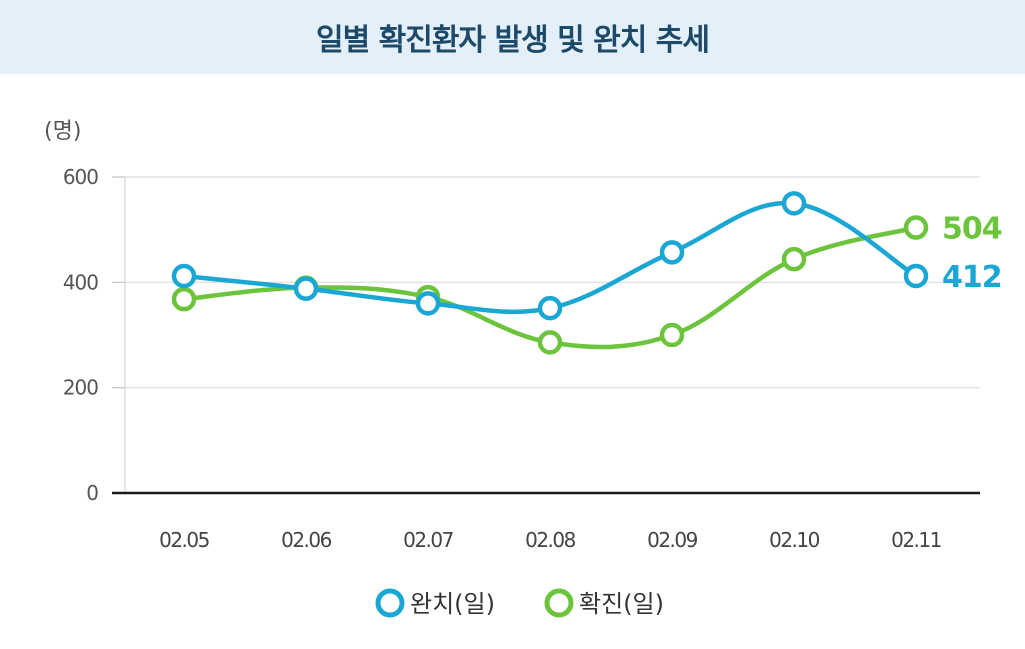 The width and height of the screenshot is (1025, 649). What do you see at coordinates (184, 540) in the screenshot?
I see `x-tick-label: 02.05` at bounding box center [184, 540].